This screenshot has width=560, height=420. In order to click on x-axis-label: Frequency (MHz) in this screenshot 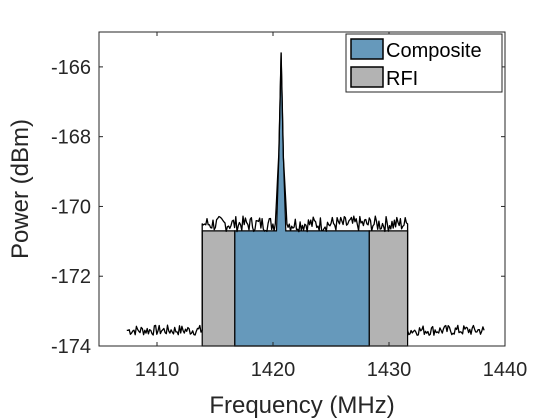, I will do `click(301, 405)`.